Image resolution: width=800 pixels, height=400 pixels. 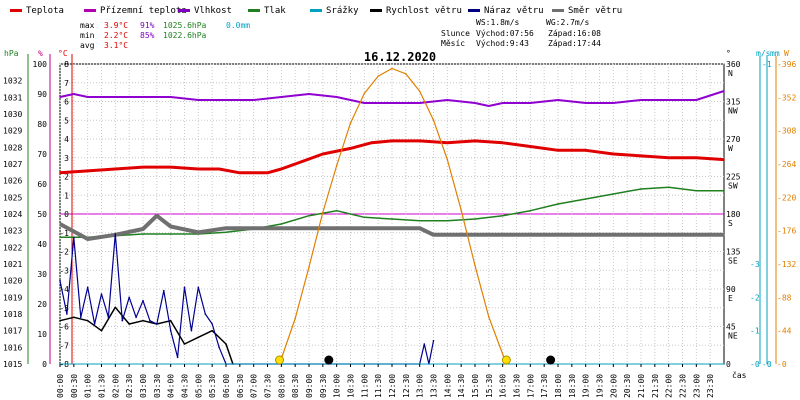 What do you see at coordinates (147, 35) in the screenshot?
I see `stats-min-hum: 85%` at bounding box center [147, 35].